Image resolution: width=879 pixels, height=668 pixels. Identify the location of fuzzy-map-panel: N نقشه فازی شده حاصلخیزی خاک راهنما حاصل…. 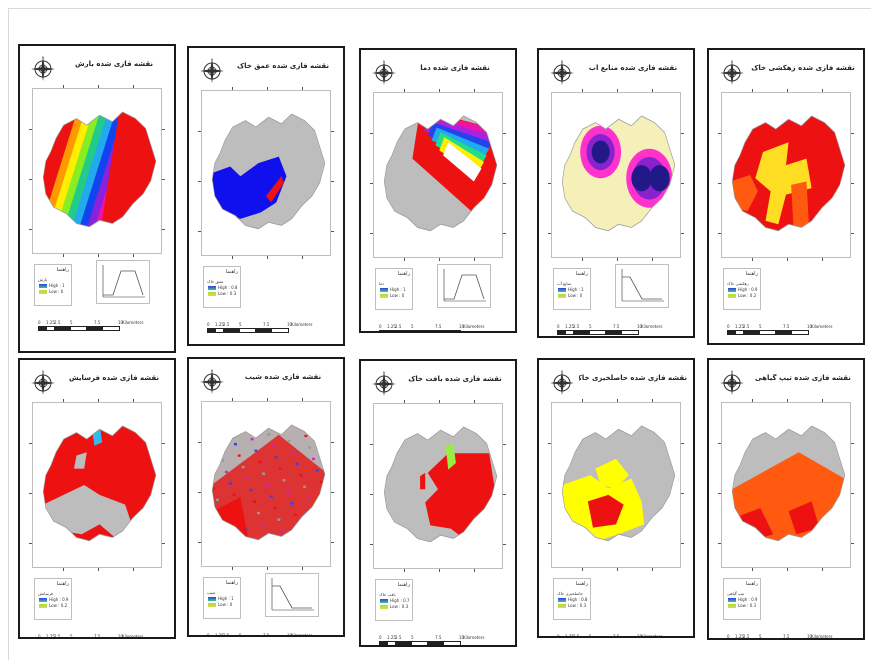
(616, 498).